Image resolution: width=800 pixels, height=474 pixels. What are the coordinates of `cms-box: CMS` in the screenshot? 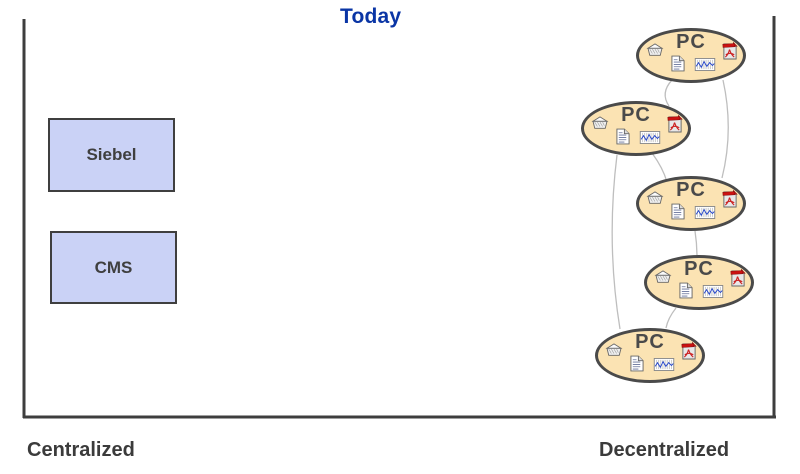 It's located at (113, 267).